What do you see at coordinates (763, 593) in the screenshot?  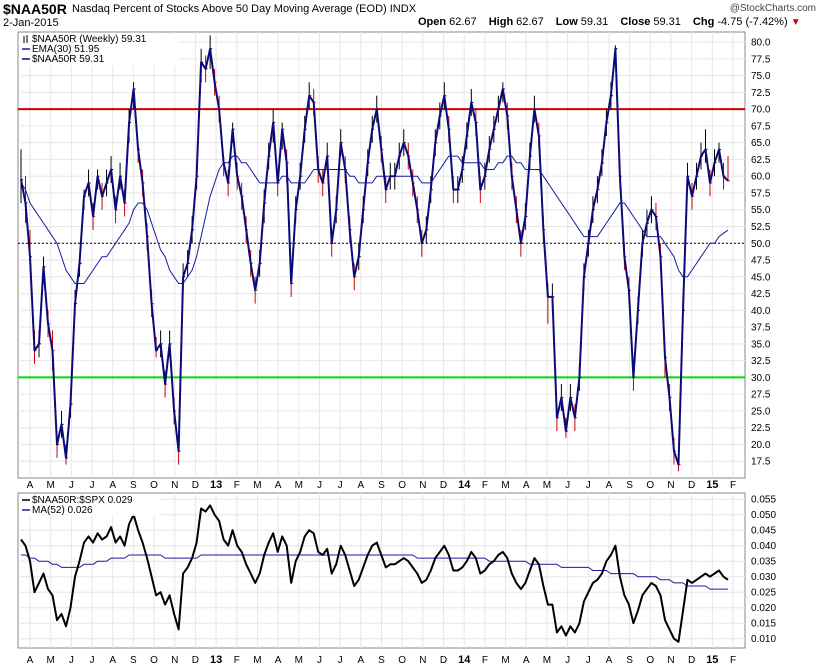 I see `ratio-panel-ytick-label: 0.025` at bounding box center [763, 593].